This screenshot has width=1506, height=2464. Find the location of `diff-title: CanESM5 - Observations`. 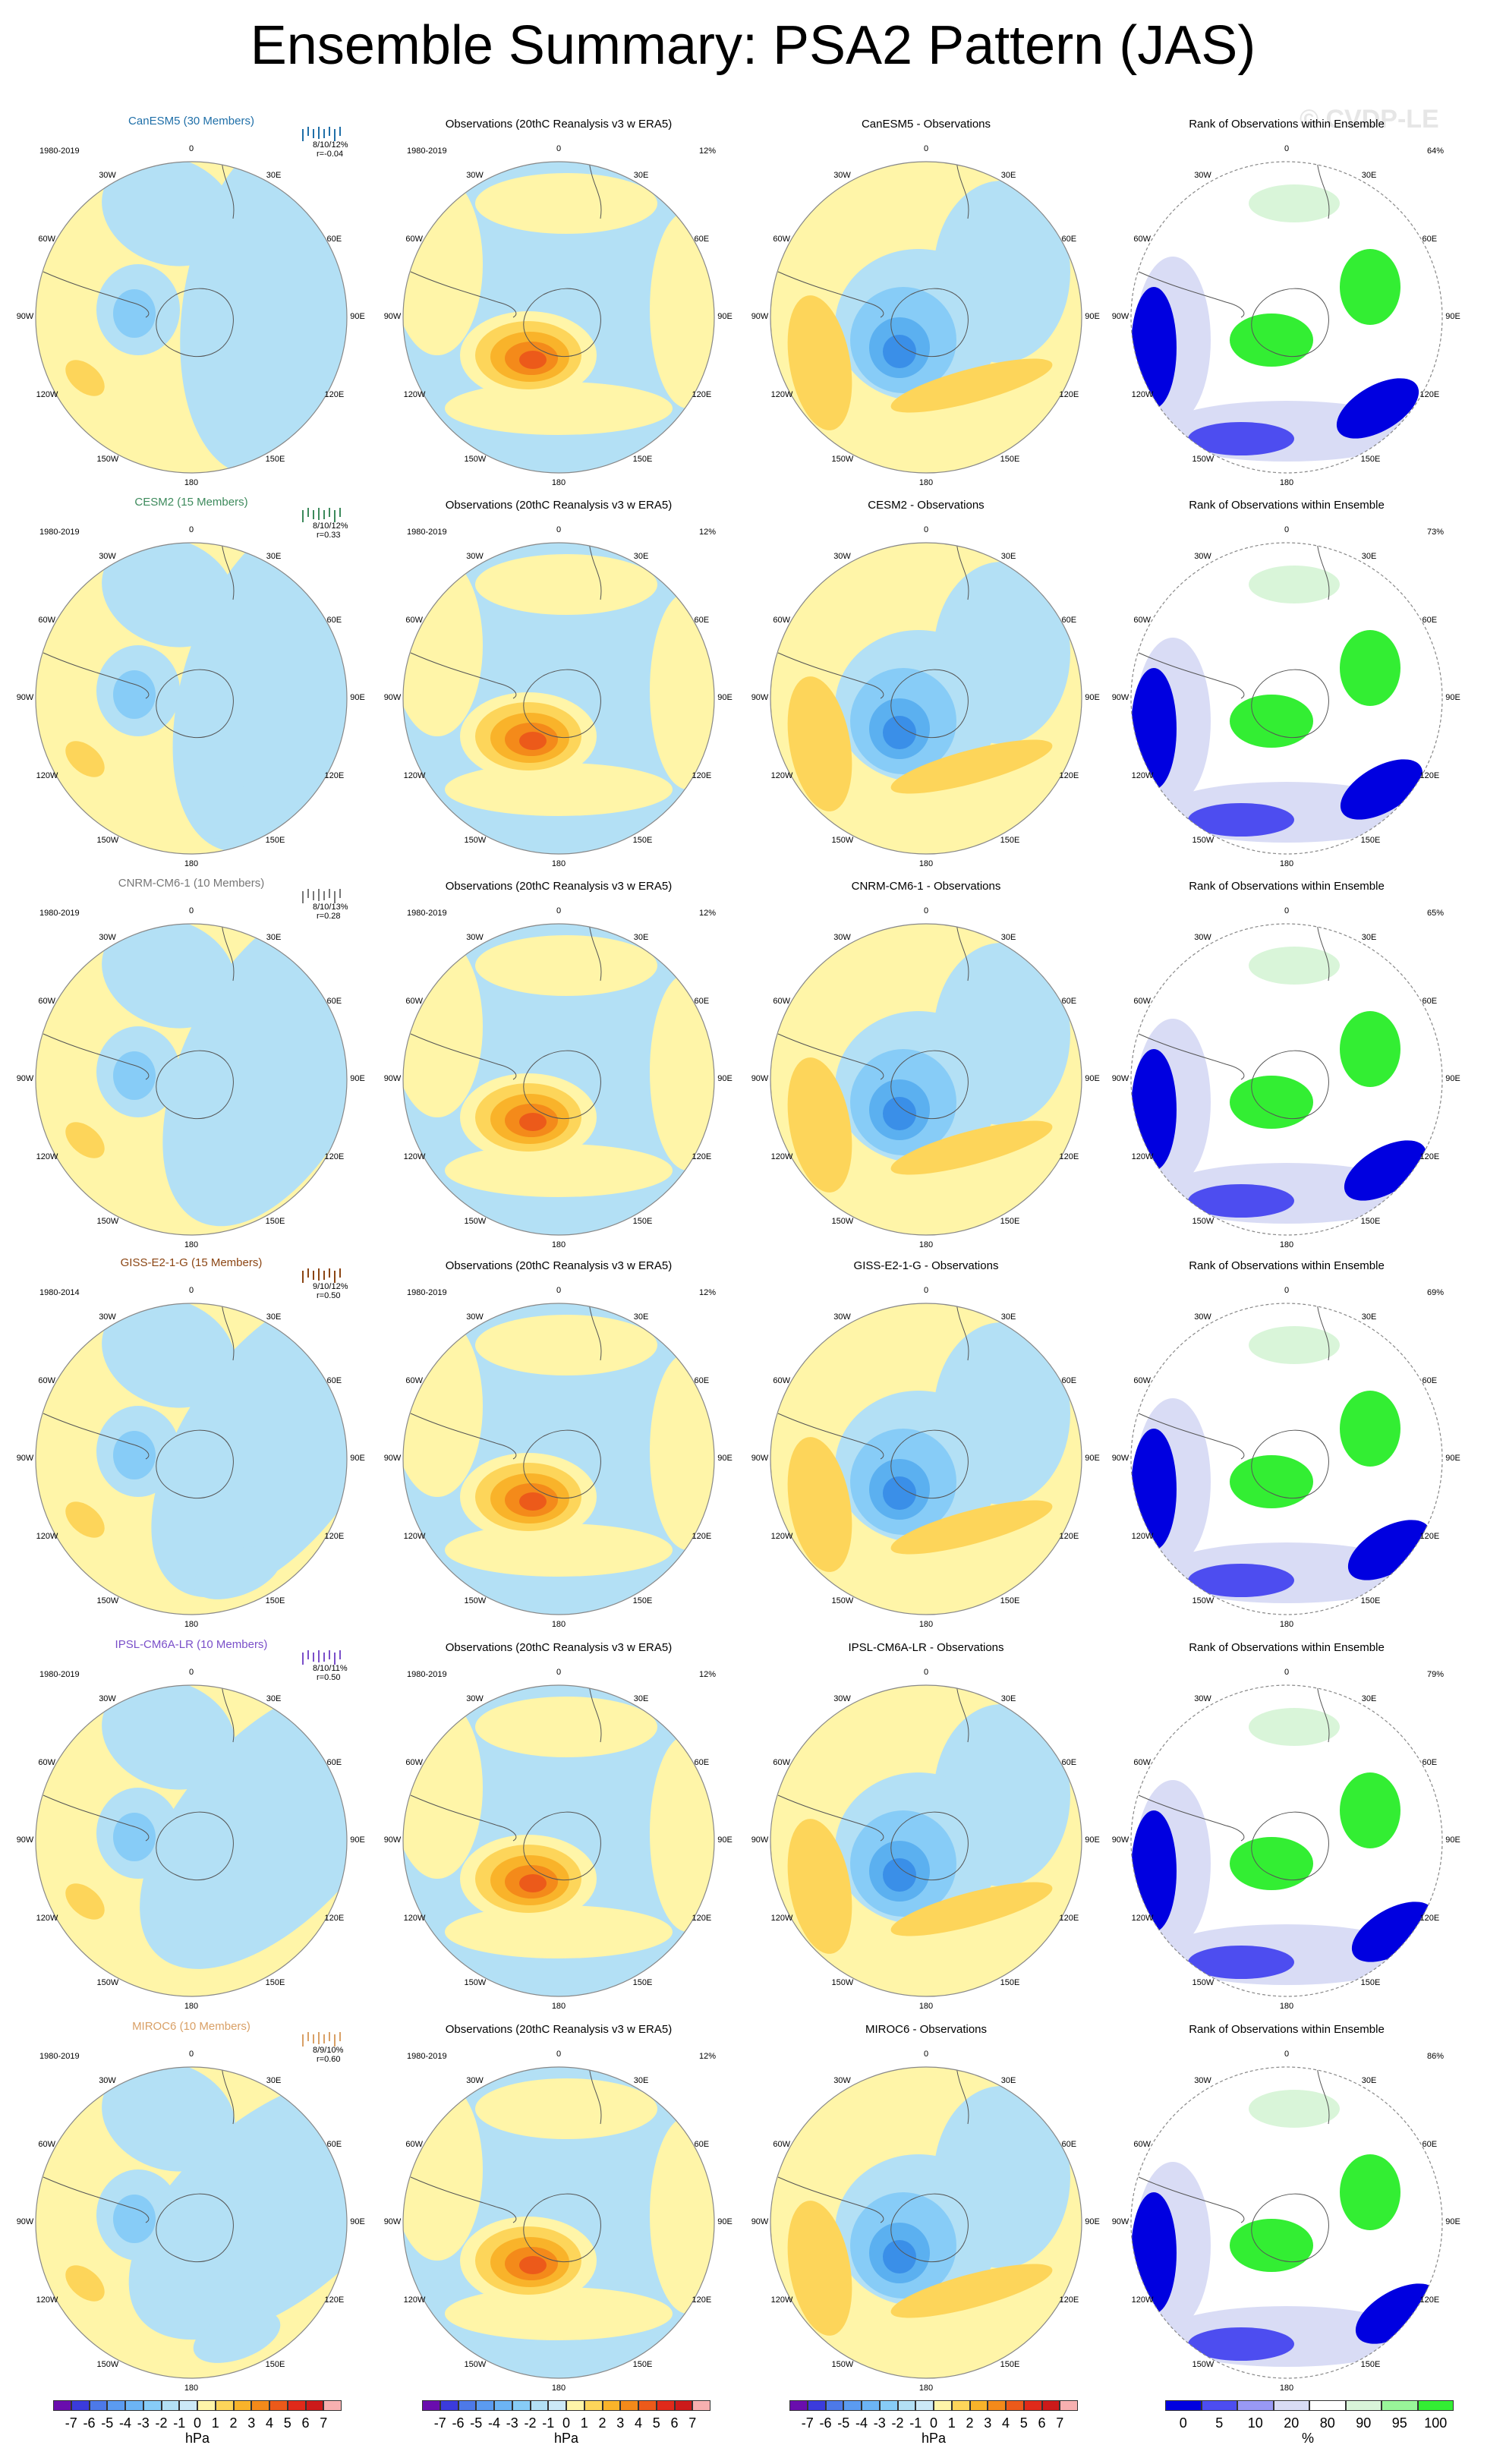

diff-title: CanESM5 - Observations is located at coordinates (926, 124).